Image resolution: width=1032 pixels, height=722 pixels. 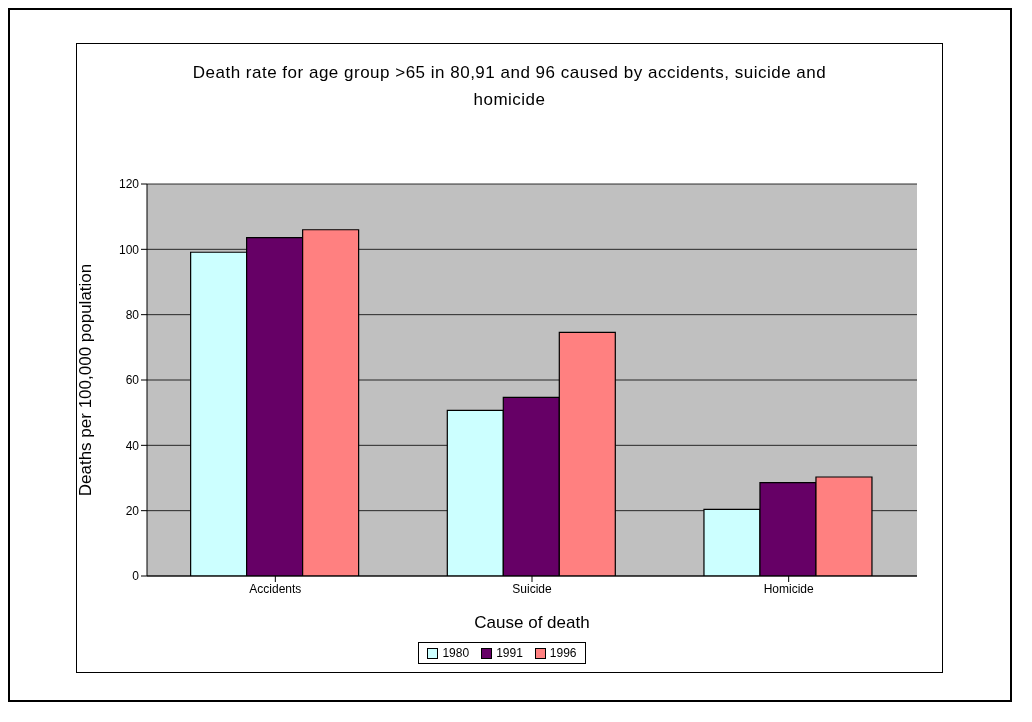 What do you see at coordinates (132, 445) in the screenshot?
I see `y-tick-label: 40` at bounding box center [132, 445].